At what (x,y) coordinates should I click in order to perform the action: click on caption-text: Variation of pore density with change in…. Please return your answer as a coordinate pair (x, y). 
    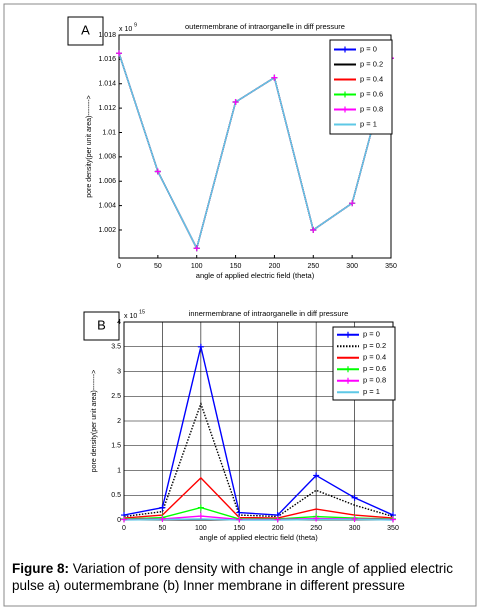
    Looking at the image, I should click on (233, 577).